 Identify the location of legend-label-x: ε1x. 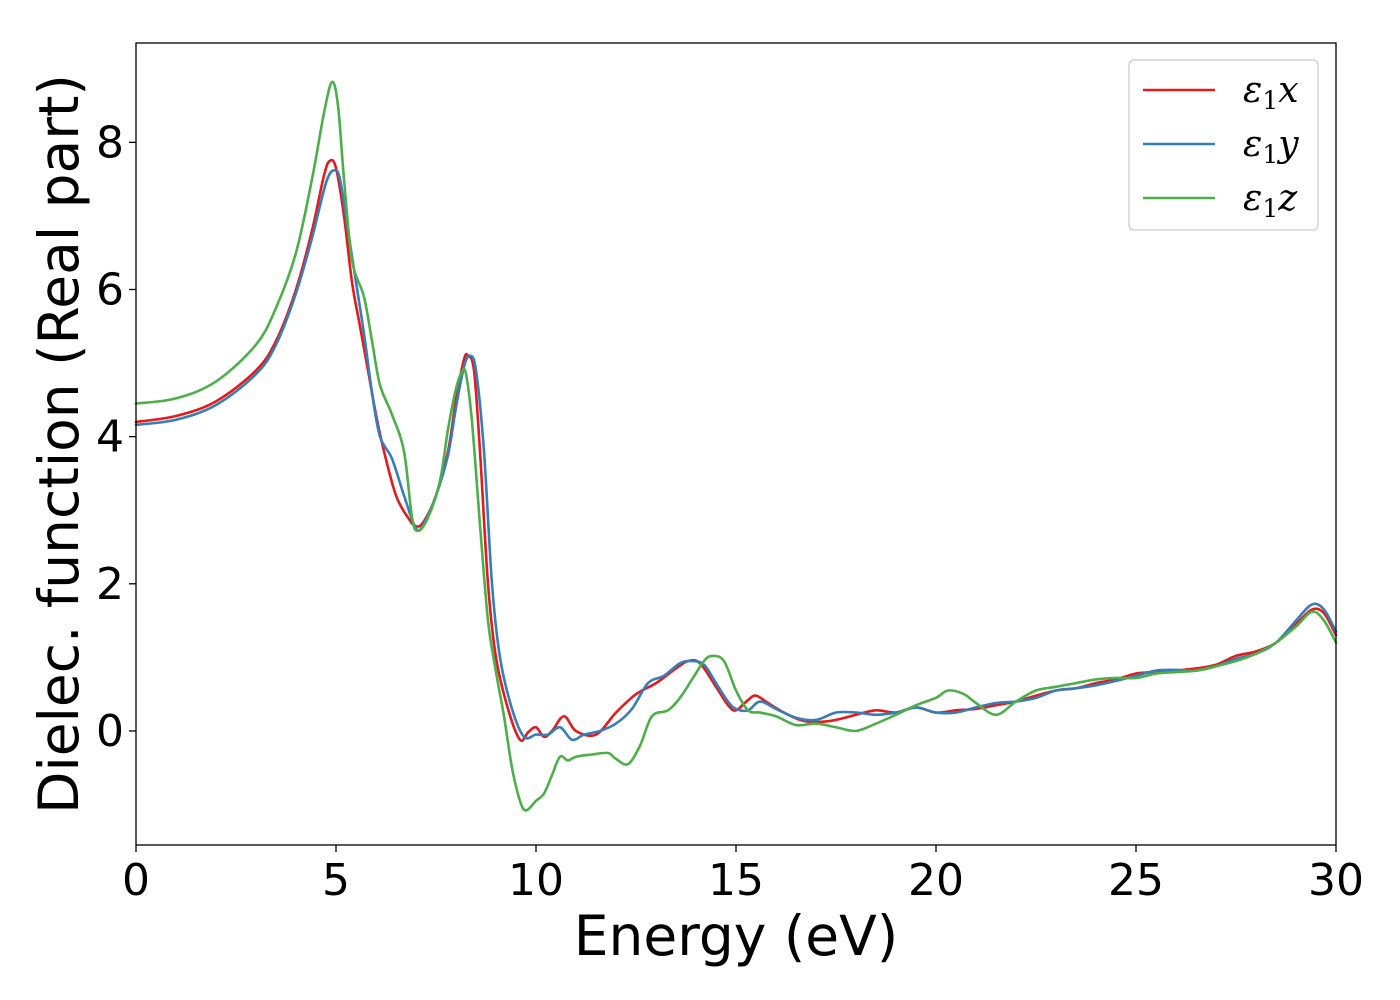
(1271, 92).